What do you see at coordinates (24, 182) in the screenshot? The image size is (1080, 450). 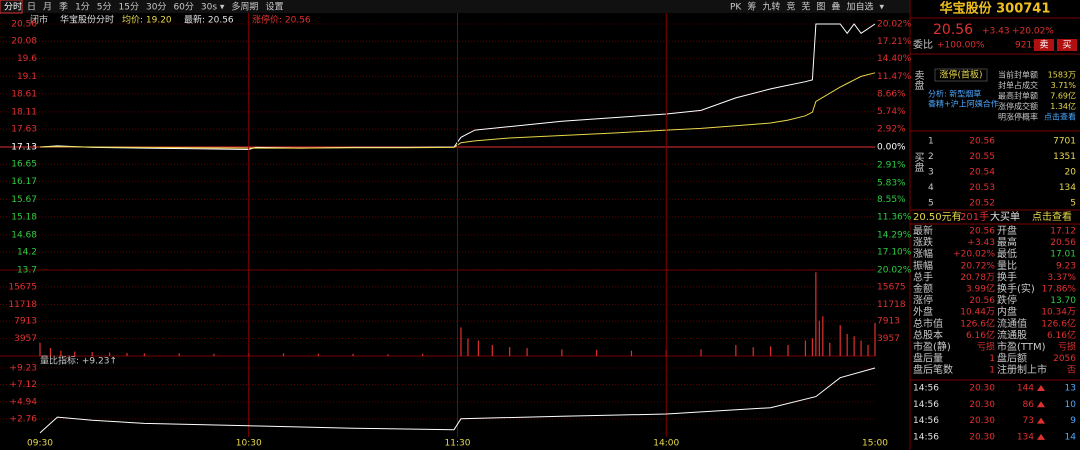 I see `y-tick-label: 16.17` at bounding box center [24, 182].